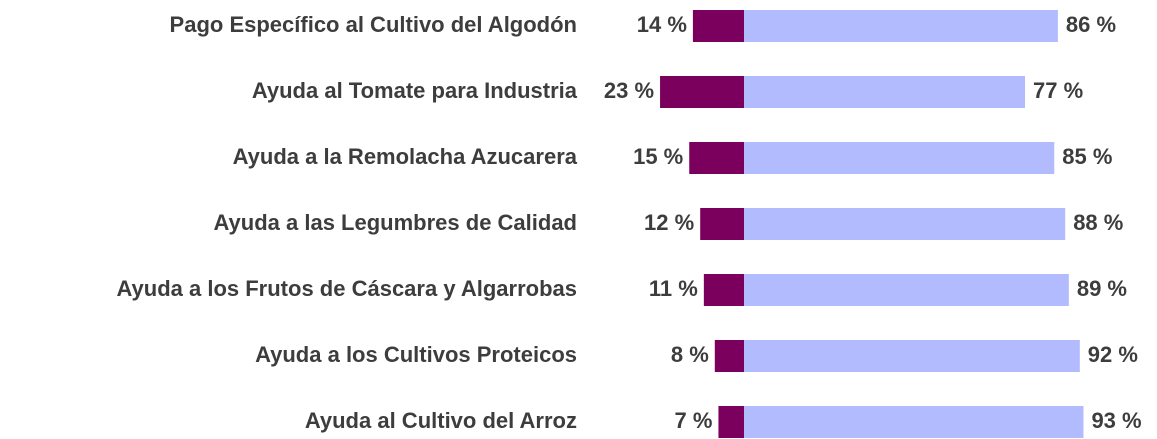 This screenshot has height=439, width=1157. What do you see at coordinates (1087, 156) in the screenshot?
I see `value-label: 85 %` at bounding box center [1087, 156].